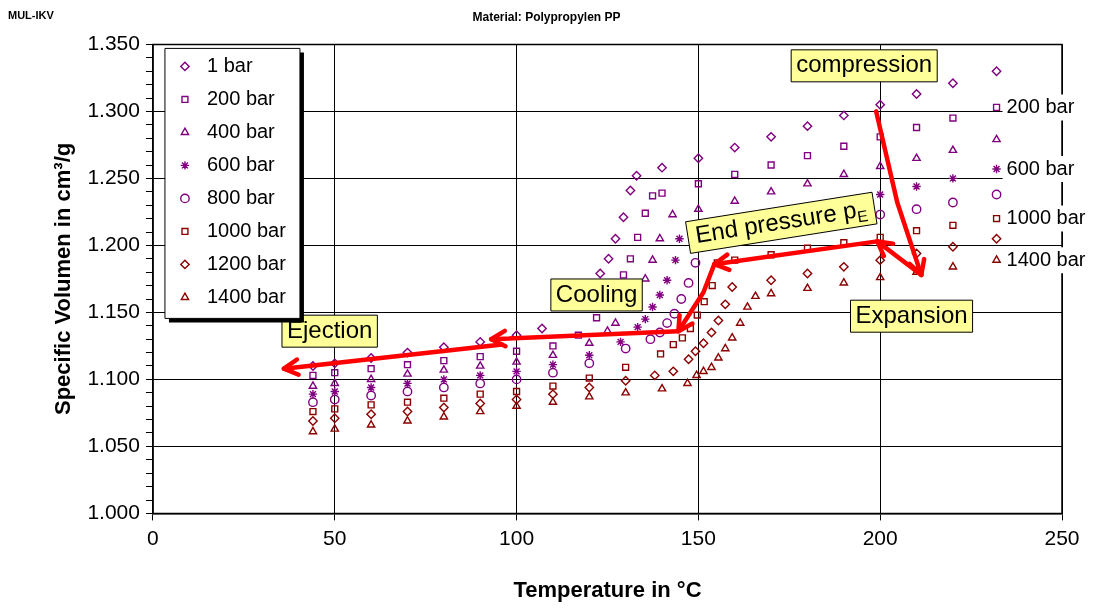 This screenshot has height=608, width=1114. Describe the element at coordinates (335, 537) in the screenshot. I see `x-tick-label: 50` at that location.